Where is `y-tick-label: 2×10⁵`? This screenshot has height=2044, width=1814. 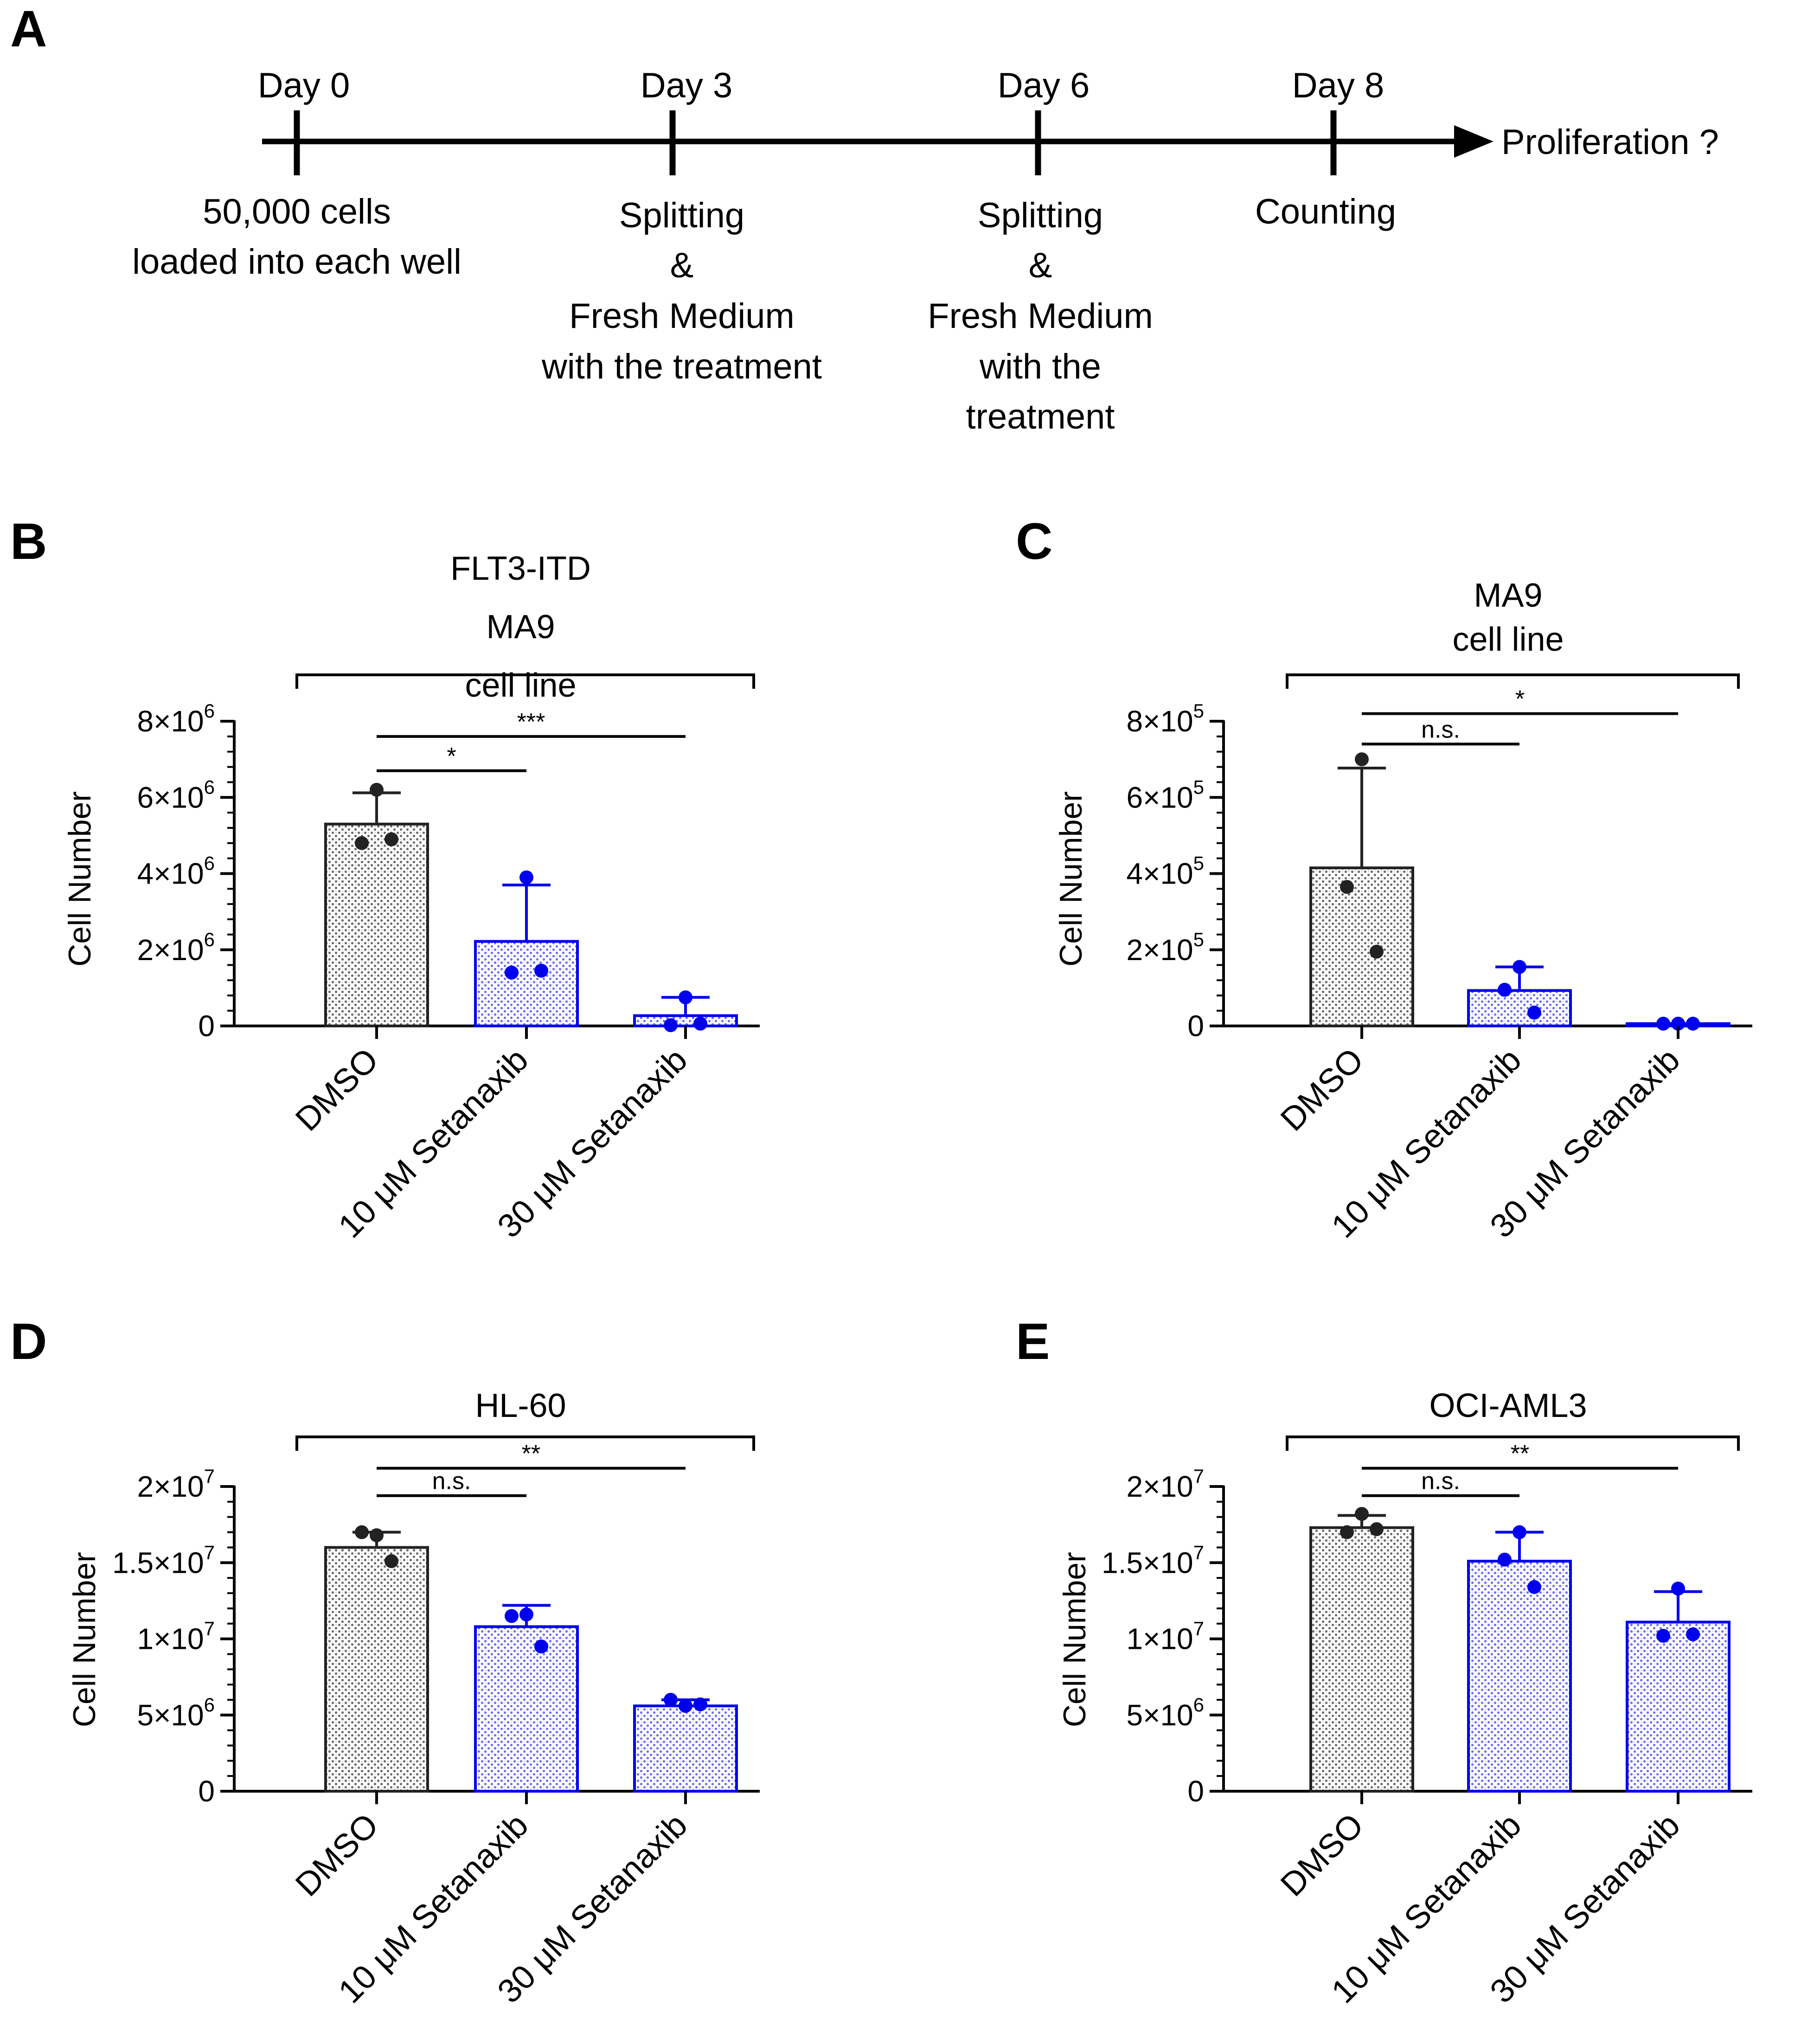 y-tick-label: 2×10⁵ is located at coordinates (1165, 948).